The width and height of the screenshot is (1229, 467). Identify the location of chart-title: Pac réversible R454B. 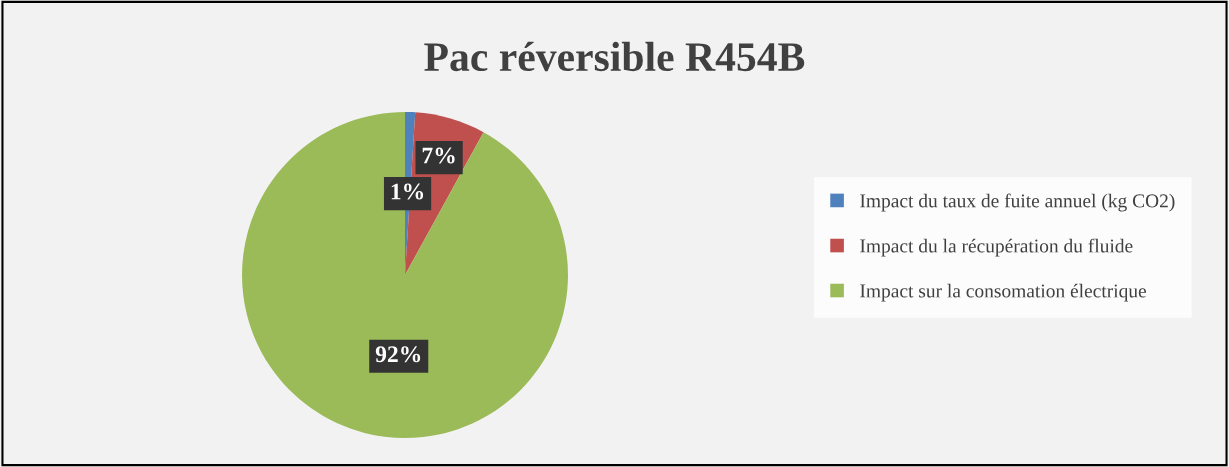
(614, 56).